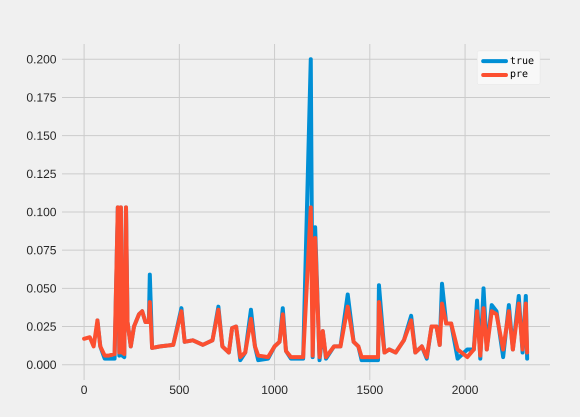 The image size is (580, 417). I want to click on x-tick-label: 1000, so click(275, 390).